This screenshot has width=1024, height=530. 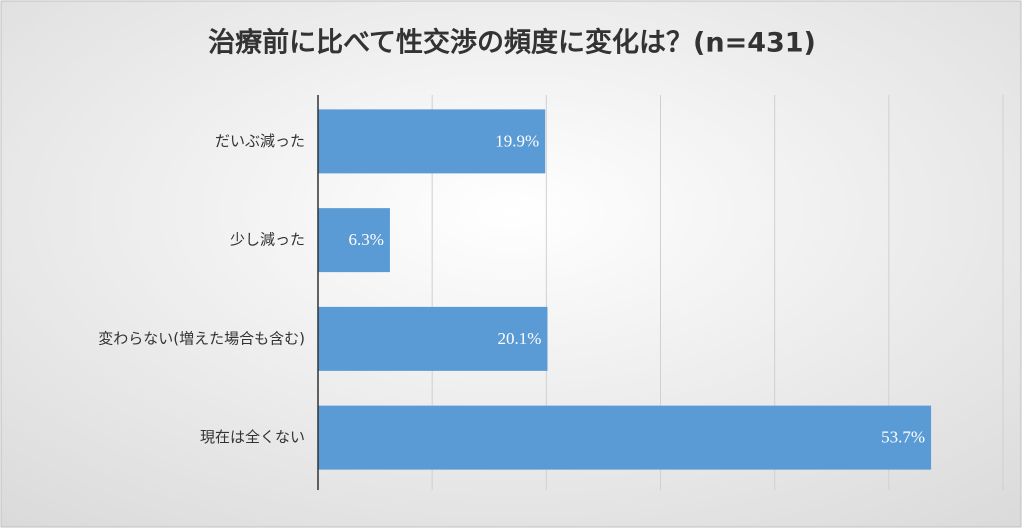 What do you see at coordinates (201, 338) in the screenshot?
I see `y-tick-label: 変わらない(増えた場合も含む)` at bounding box center [201, 338].